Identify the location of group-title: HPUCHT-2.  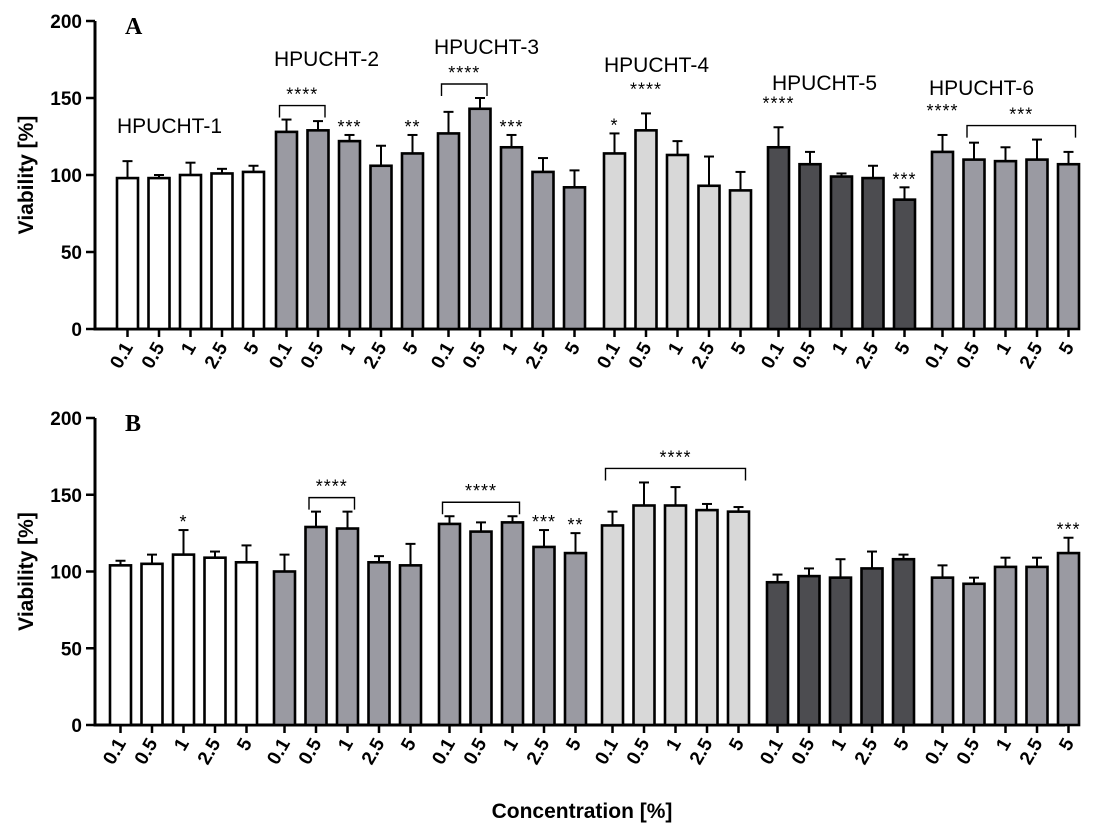
(326, 59).